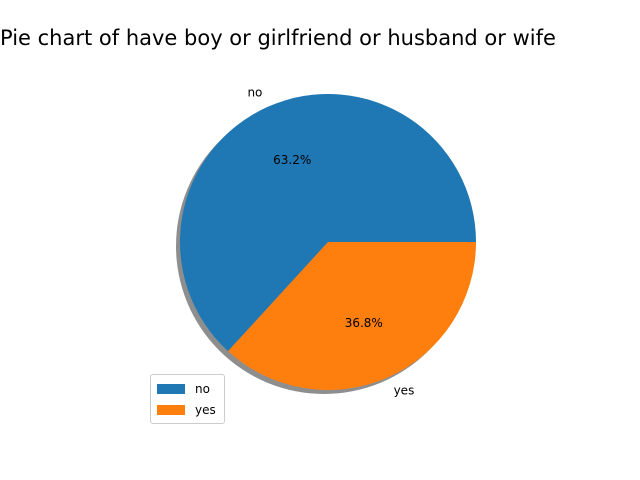 The height and width of the screenshot is (480, 640). I want to click on legend-label-no: no, so click(202, 388).